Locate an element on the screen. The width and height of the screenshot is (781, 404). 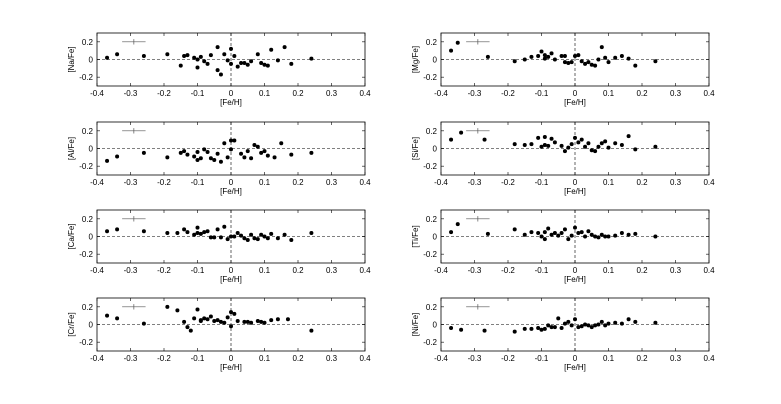
y-axis-label: [Cr/Fe] is located at coordinates (71, 324).